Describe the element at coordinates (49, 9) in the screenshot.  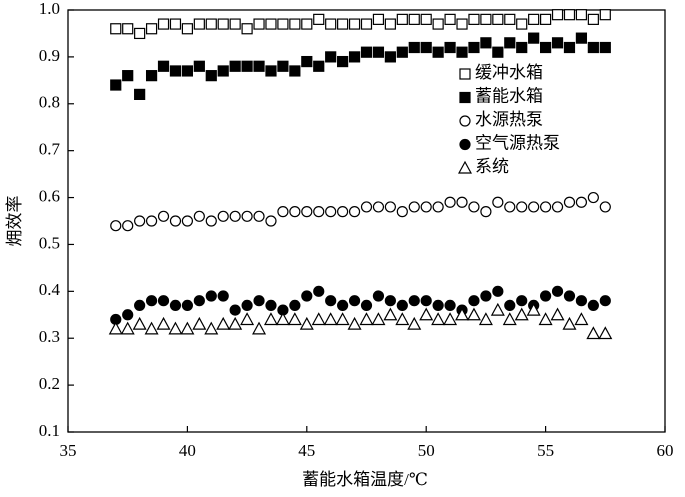
I see `y-tick-label: 1.0` at that location.